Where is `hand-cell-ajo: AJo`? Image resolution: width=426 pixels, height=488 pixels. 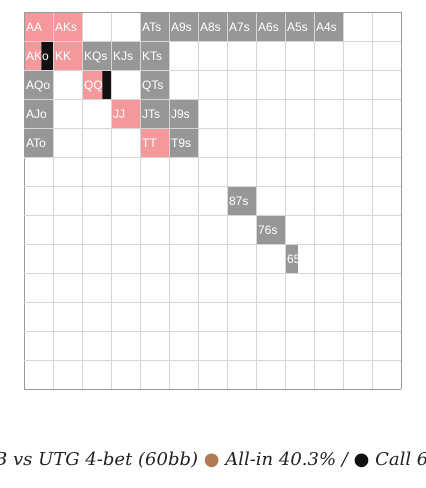
hand-cell-ajo: AJo is located at coordinates (38, 113).